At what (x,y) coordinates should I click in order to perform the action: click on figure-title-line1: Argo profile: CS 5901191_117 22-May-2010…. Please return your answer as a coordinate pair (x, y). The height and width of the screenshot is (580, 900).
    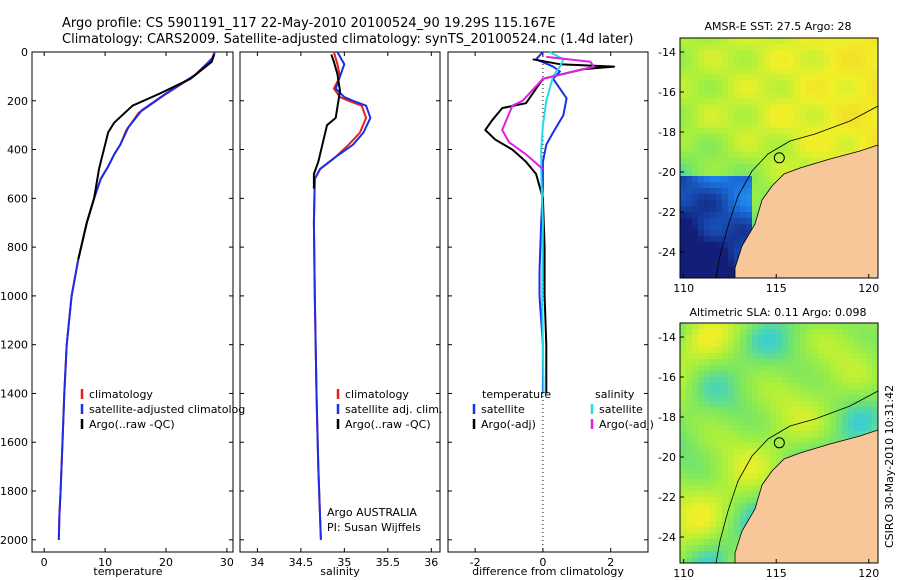
    Looking at the image, I should click on (308, 23).